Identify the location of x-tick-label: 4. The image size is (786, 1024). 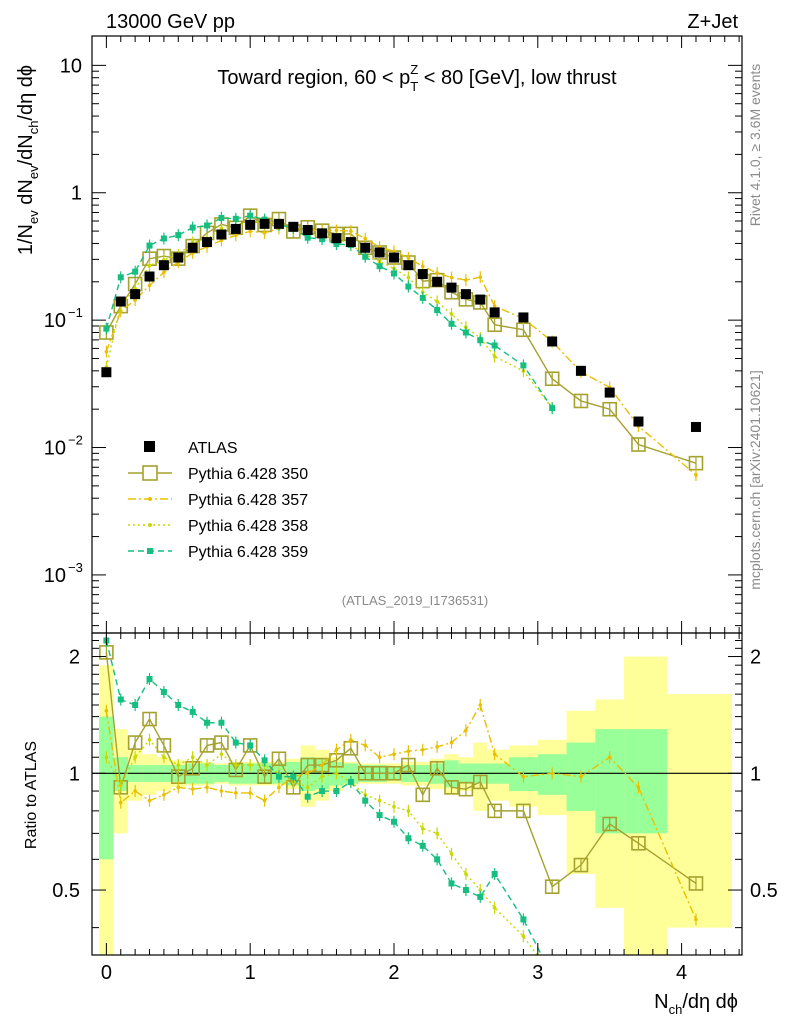
(681, 973).